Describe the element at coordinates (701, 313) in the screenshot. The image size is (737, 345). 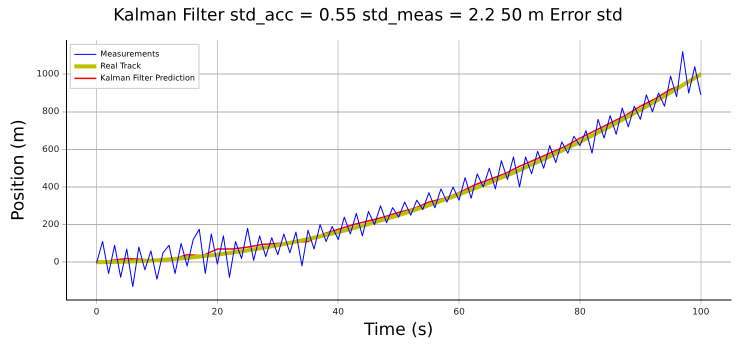
I see `x-tick-label: 100` at that location.